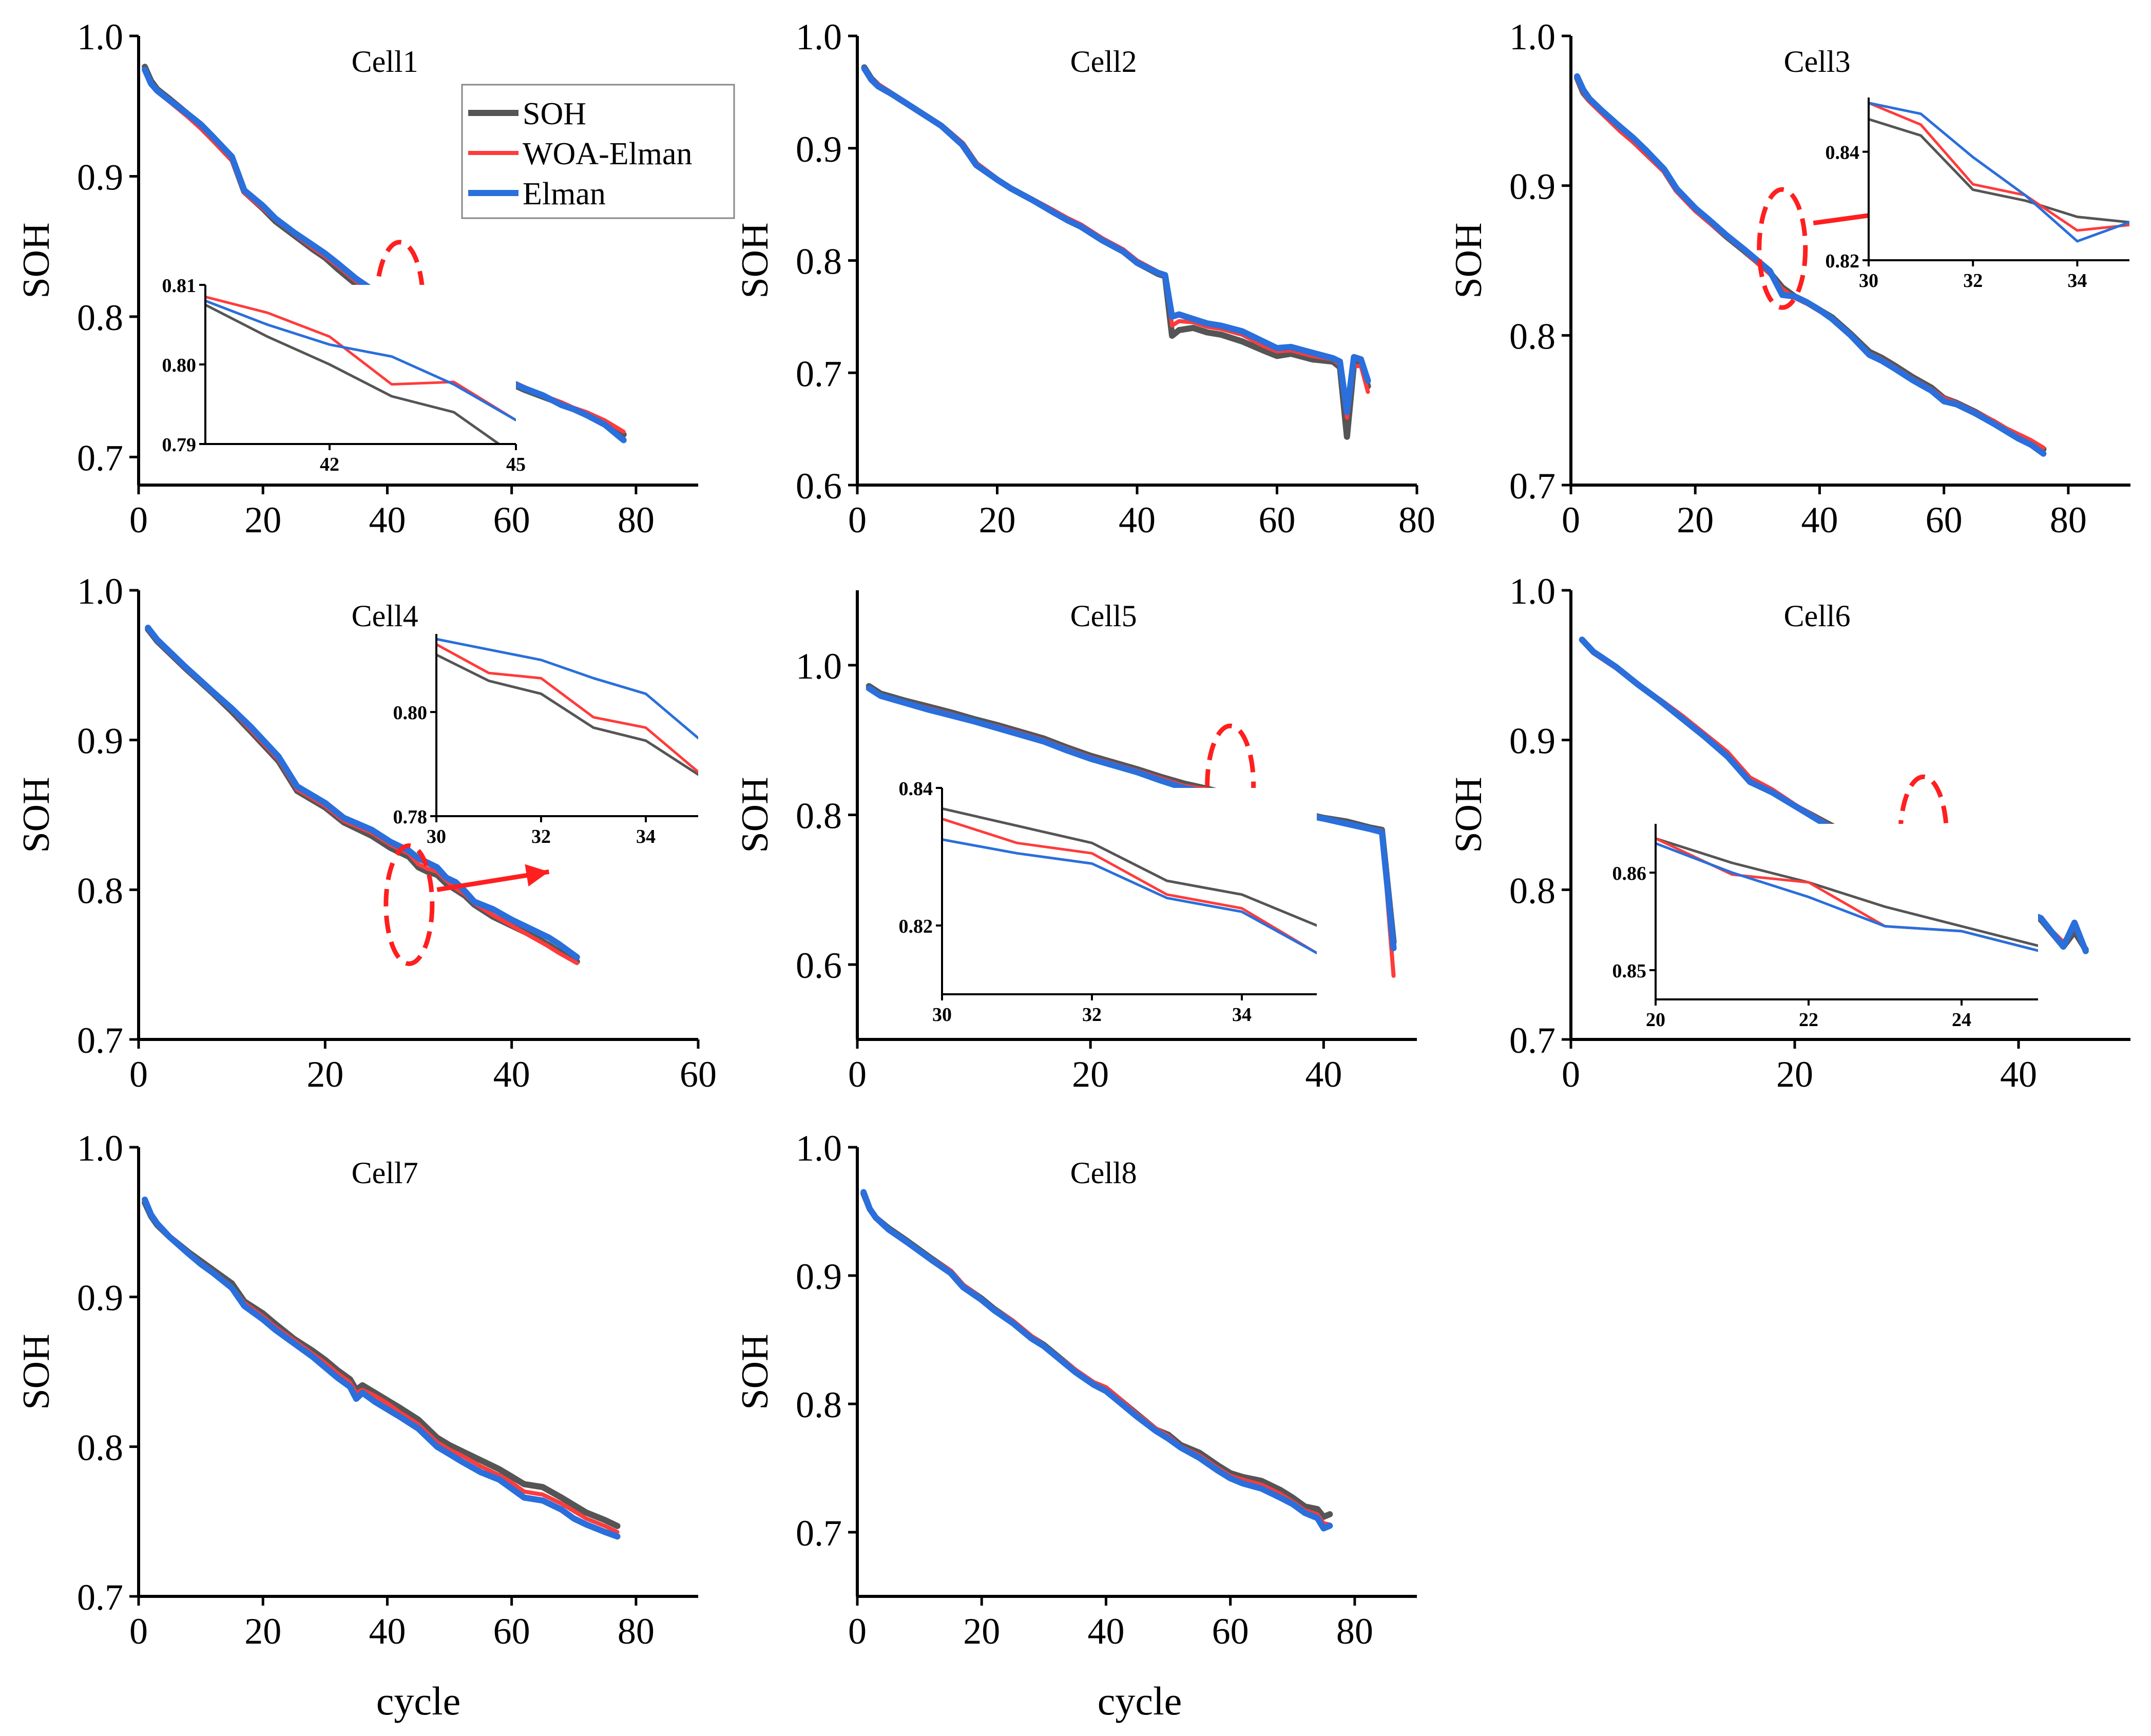 This screenshot has width=2151, height=1736. I want to click on inset-y-tick-label: 0.81, so click(179, 286).